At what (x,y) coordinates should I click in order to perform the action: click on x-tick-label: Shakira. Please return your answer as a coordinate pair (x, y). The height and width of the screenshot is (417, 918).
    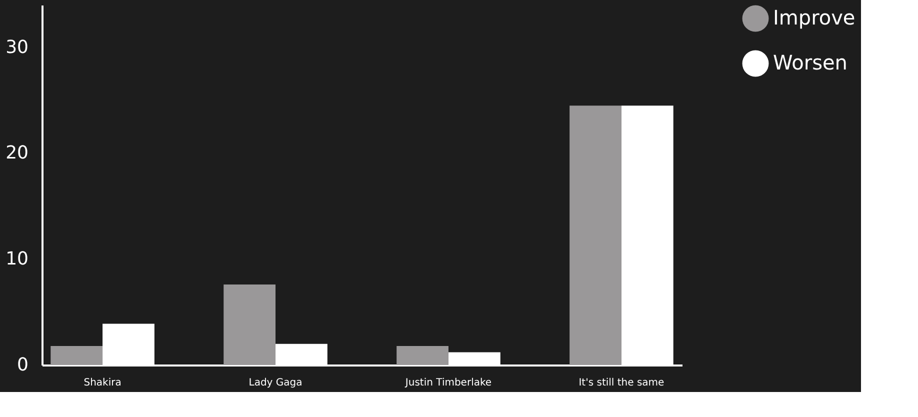
    Looking at the image, I should click on (103, 383).